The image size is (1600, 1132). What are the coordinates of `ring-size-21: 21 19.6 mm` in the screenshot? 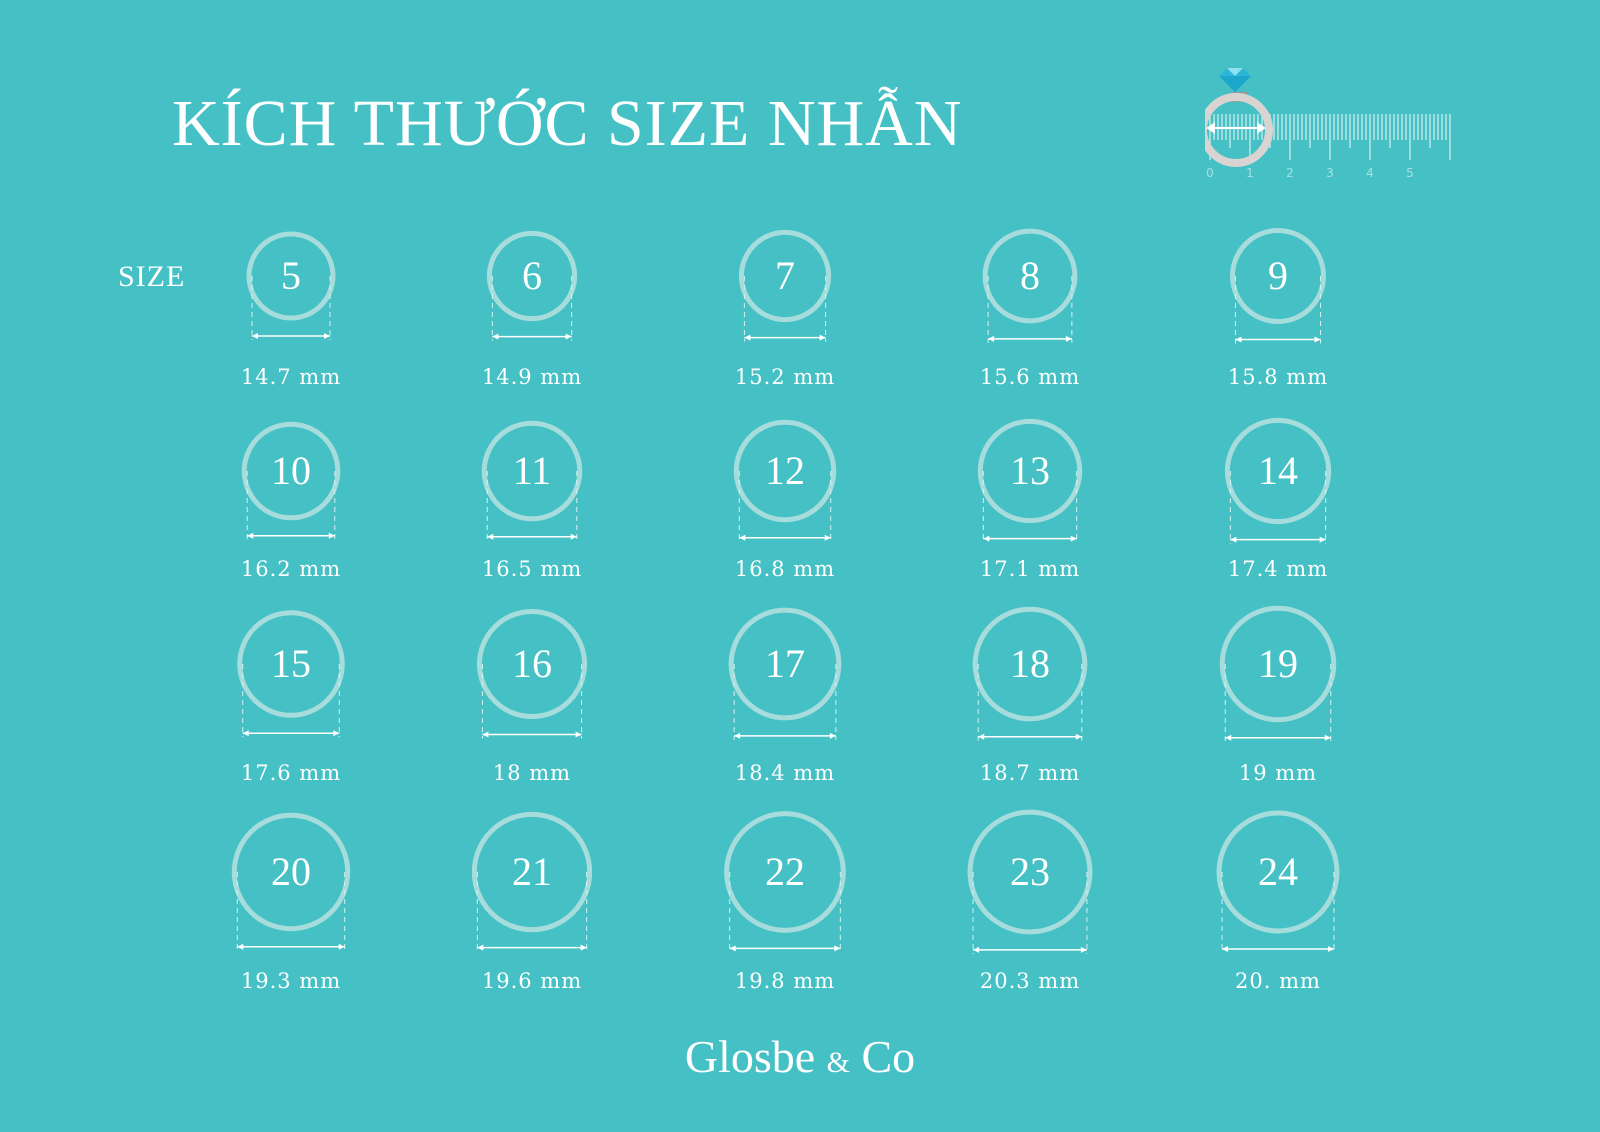 It's located at (532, 902).